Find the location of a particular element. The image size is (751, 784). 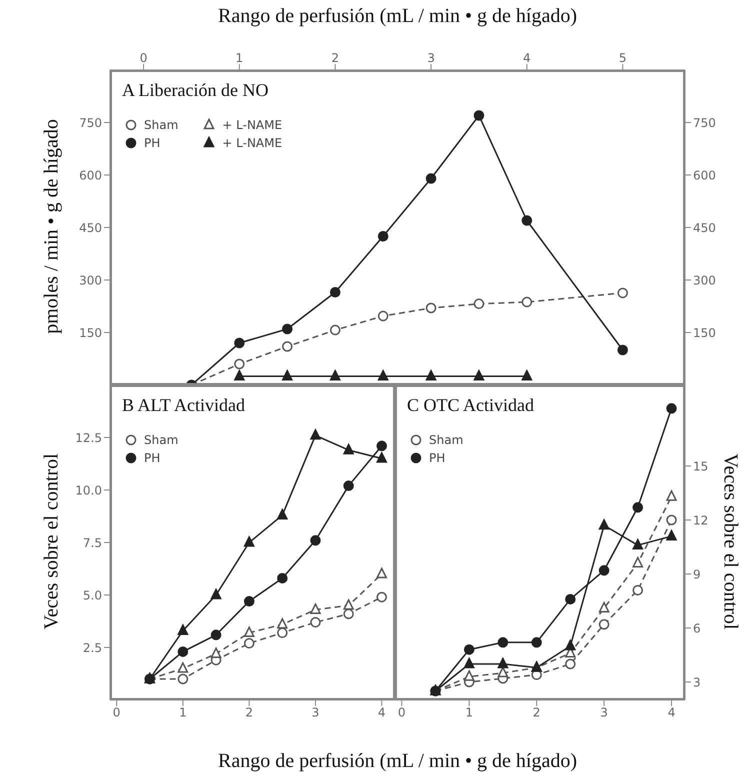

y-tick-label: 5.0 is located at coordinates (92, 595).